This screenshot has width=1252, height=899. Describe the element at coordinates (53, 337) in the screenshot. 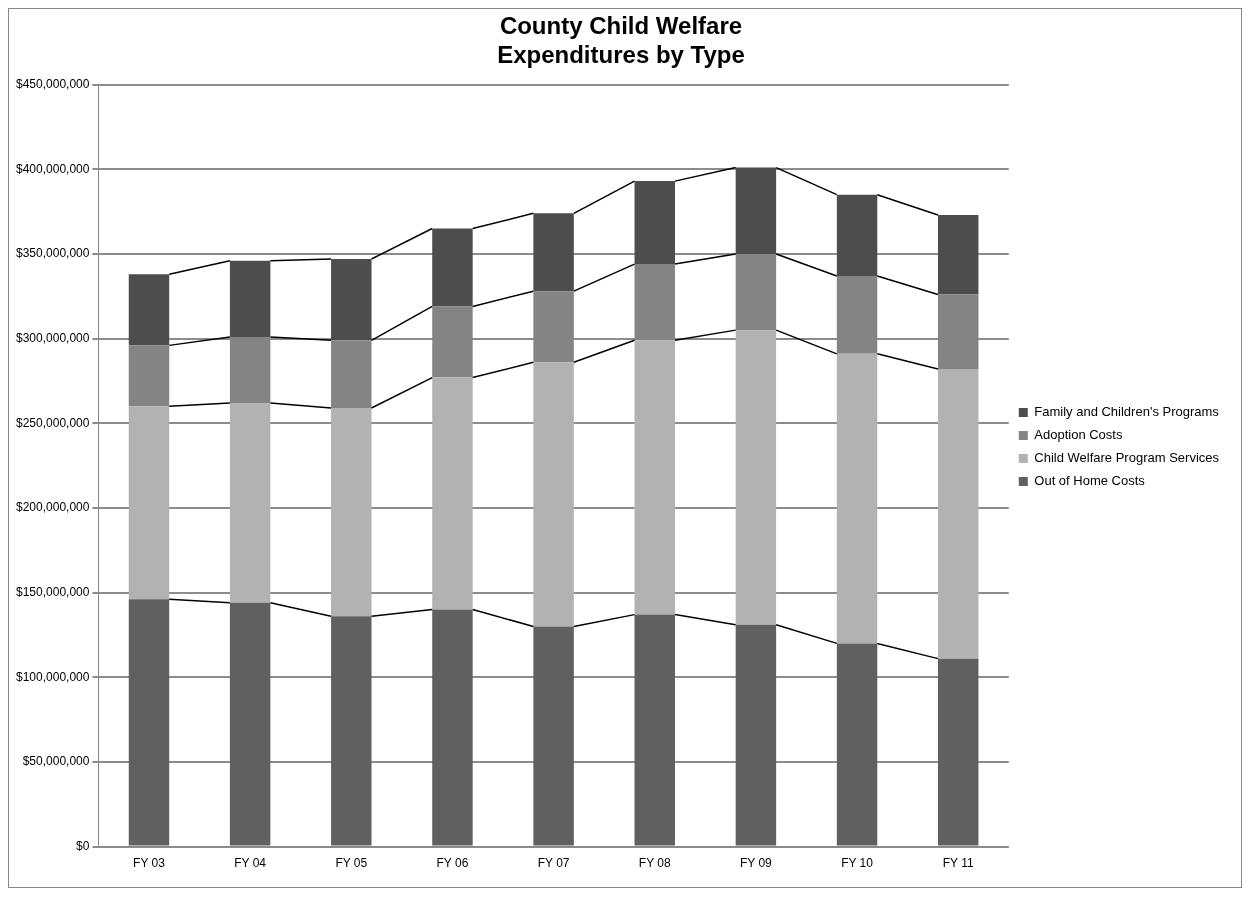

I see `y-tick-label: $300,000,000` at that location.